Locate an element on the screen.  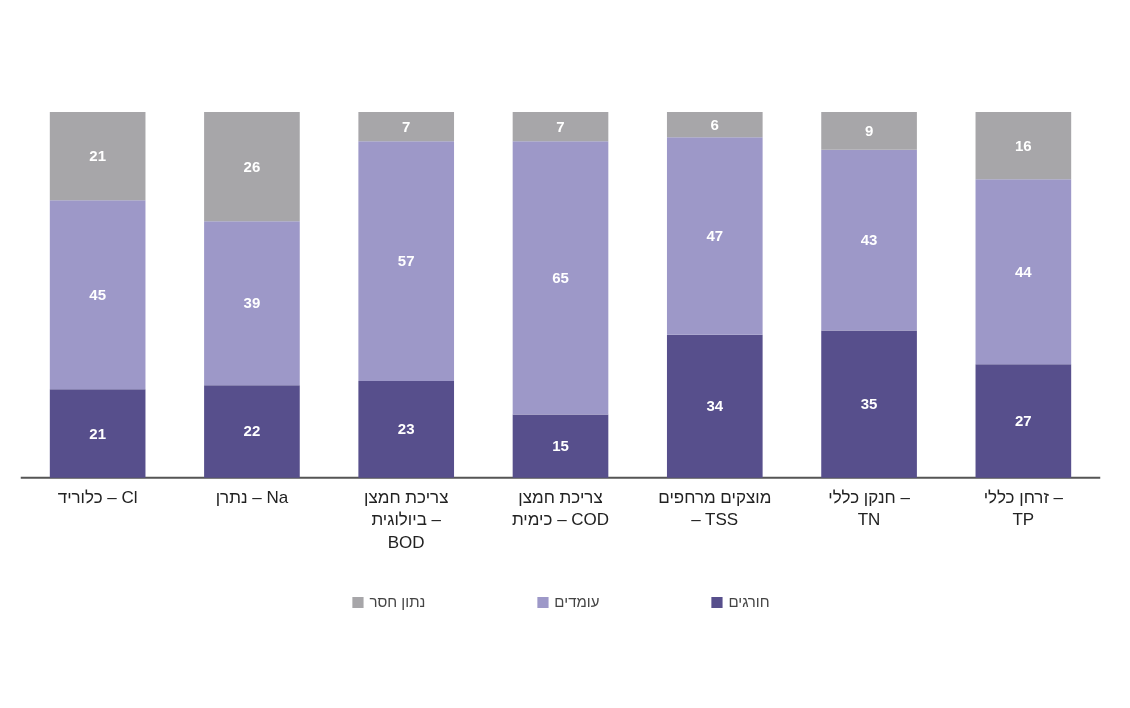
data-label: 15 is located at coordinates (560, 446).